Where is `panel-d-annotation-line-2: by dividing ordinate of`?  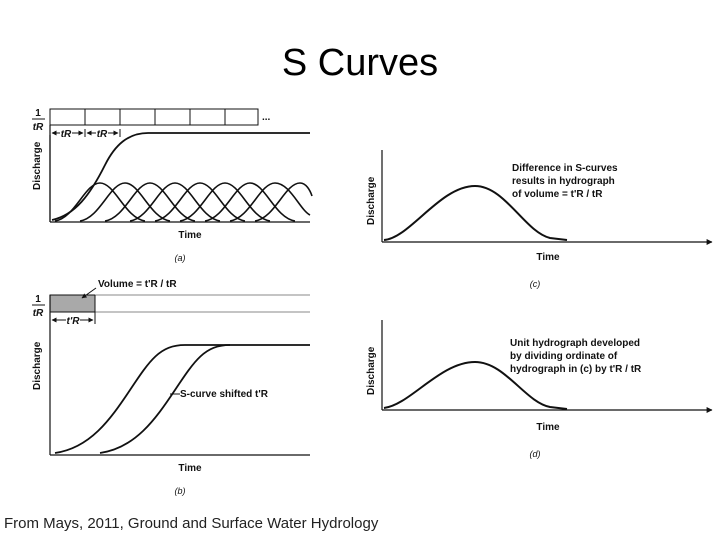 panel-d-annotation-line-2: by dividing ordinate of is located at coordinates (564, 356).